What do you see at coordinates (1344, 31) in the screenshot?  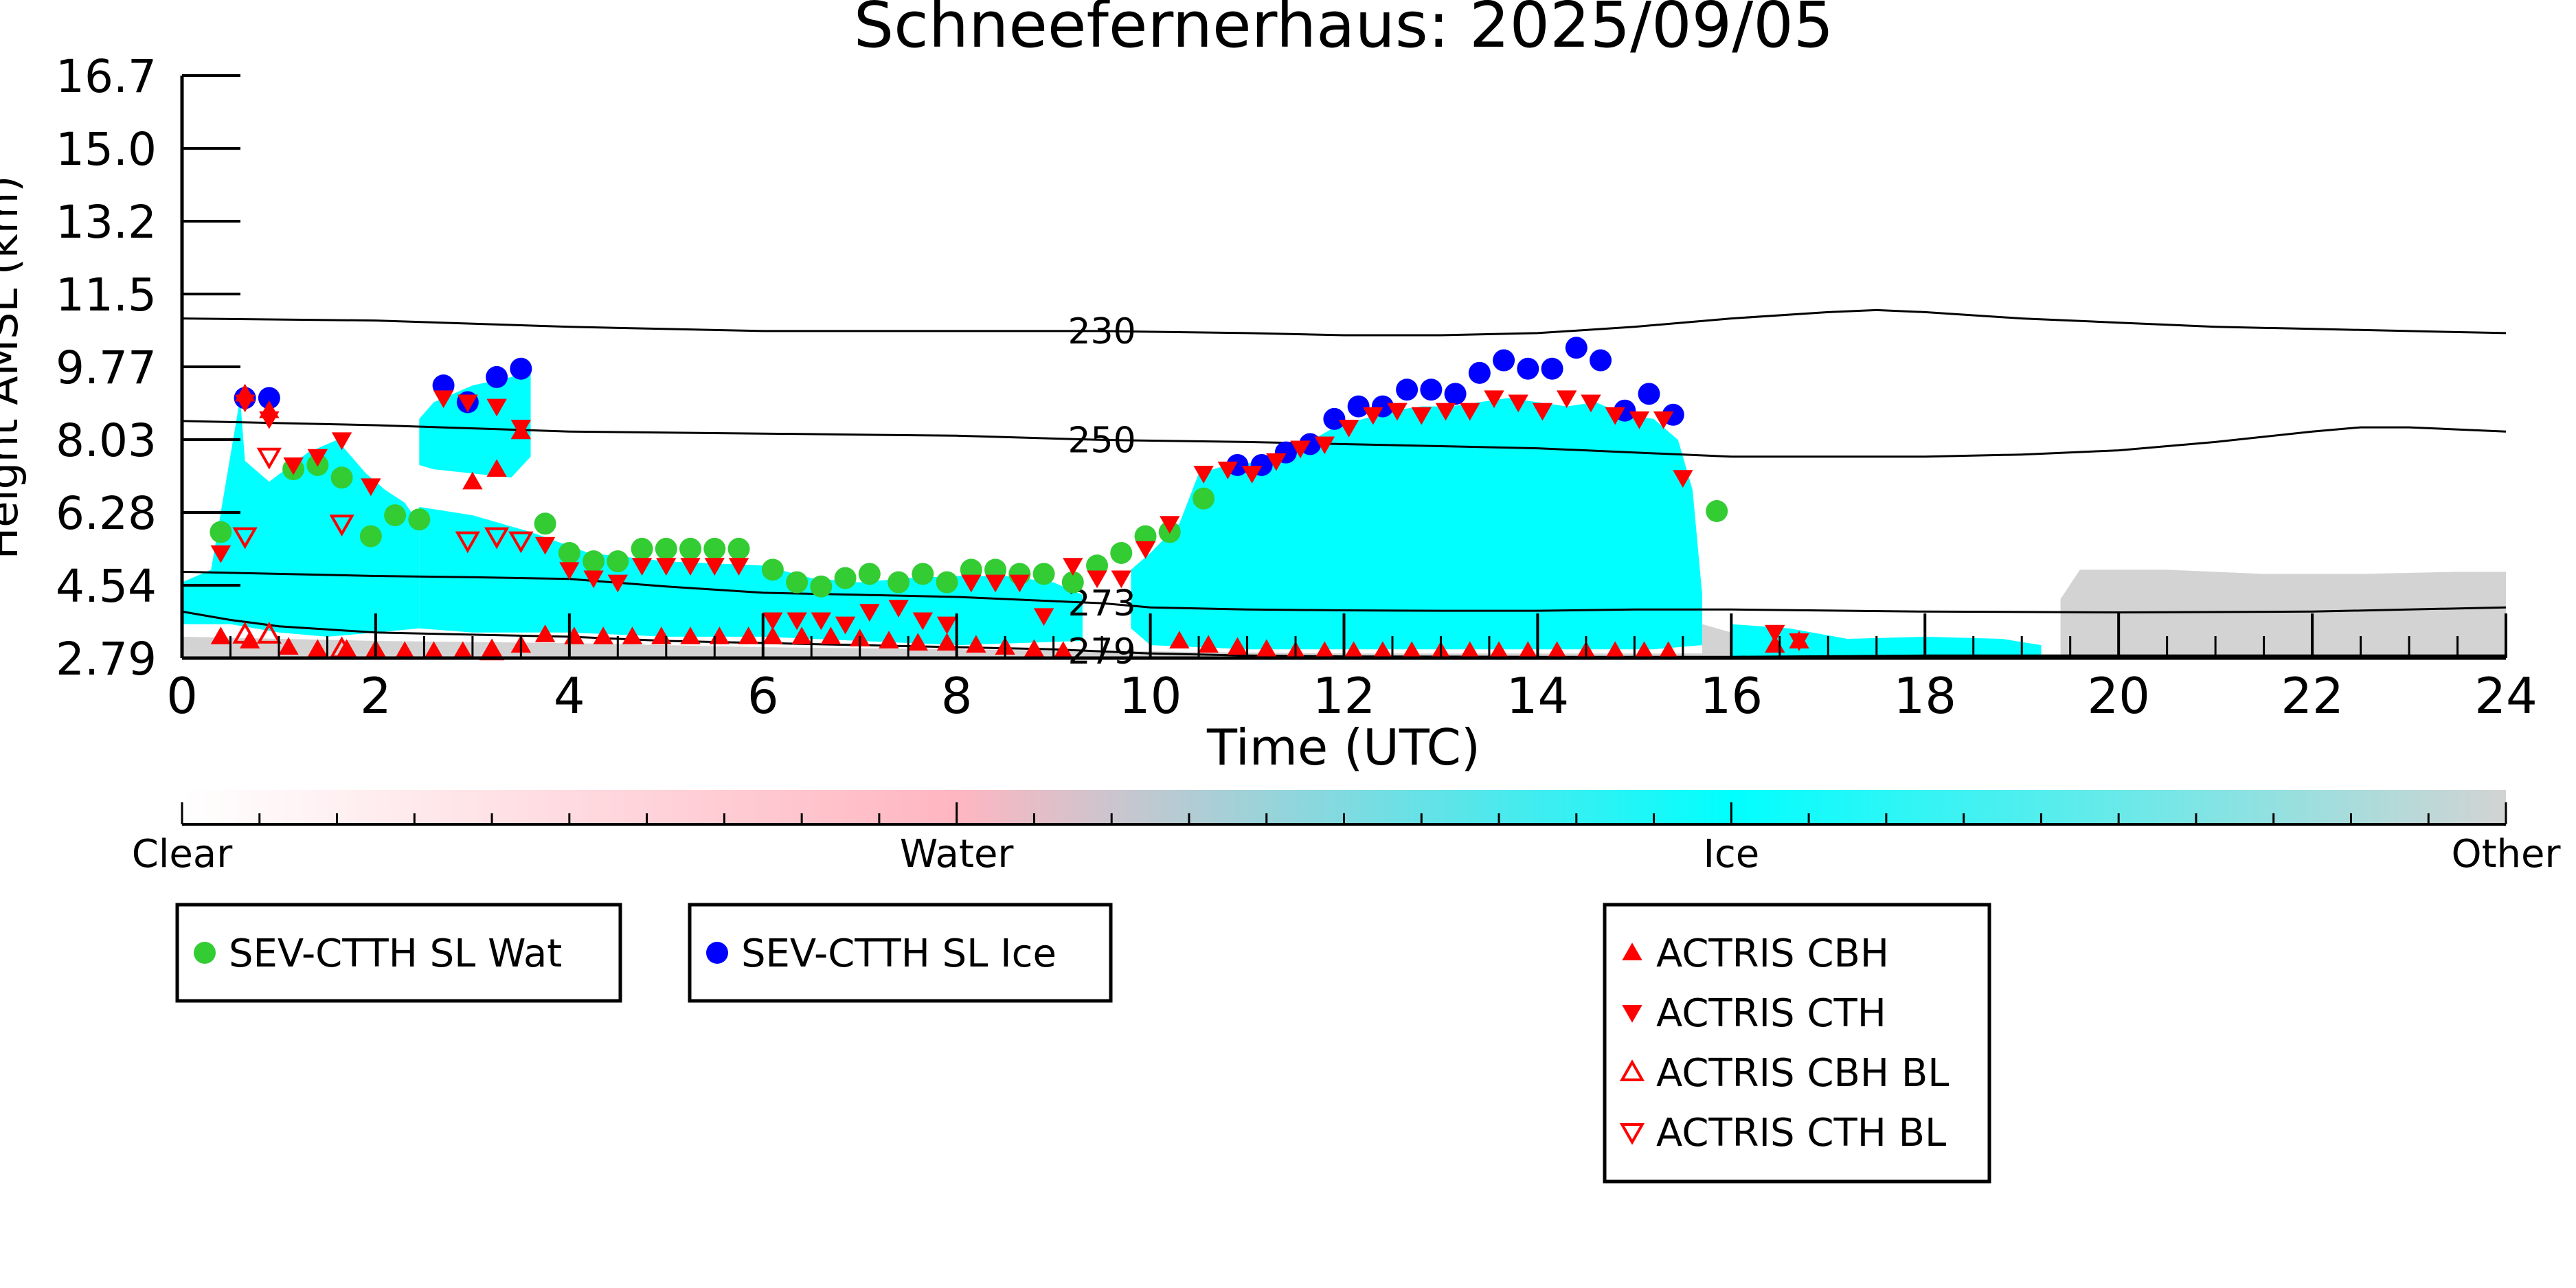 I see `chart-title: Schneefernerhaus: 2025/09/05` at bounding box center [1344, 31].